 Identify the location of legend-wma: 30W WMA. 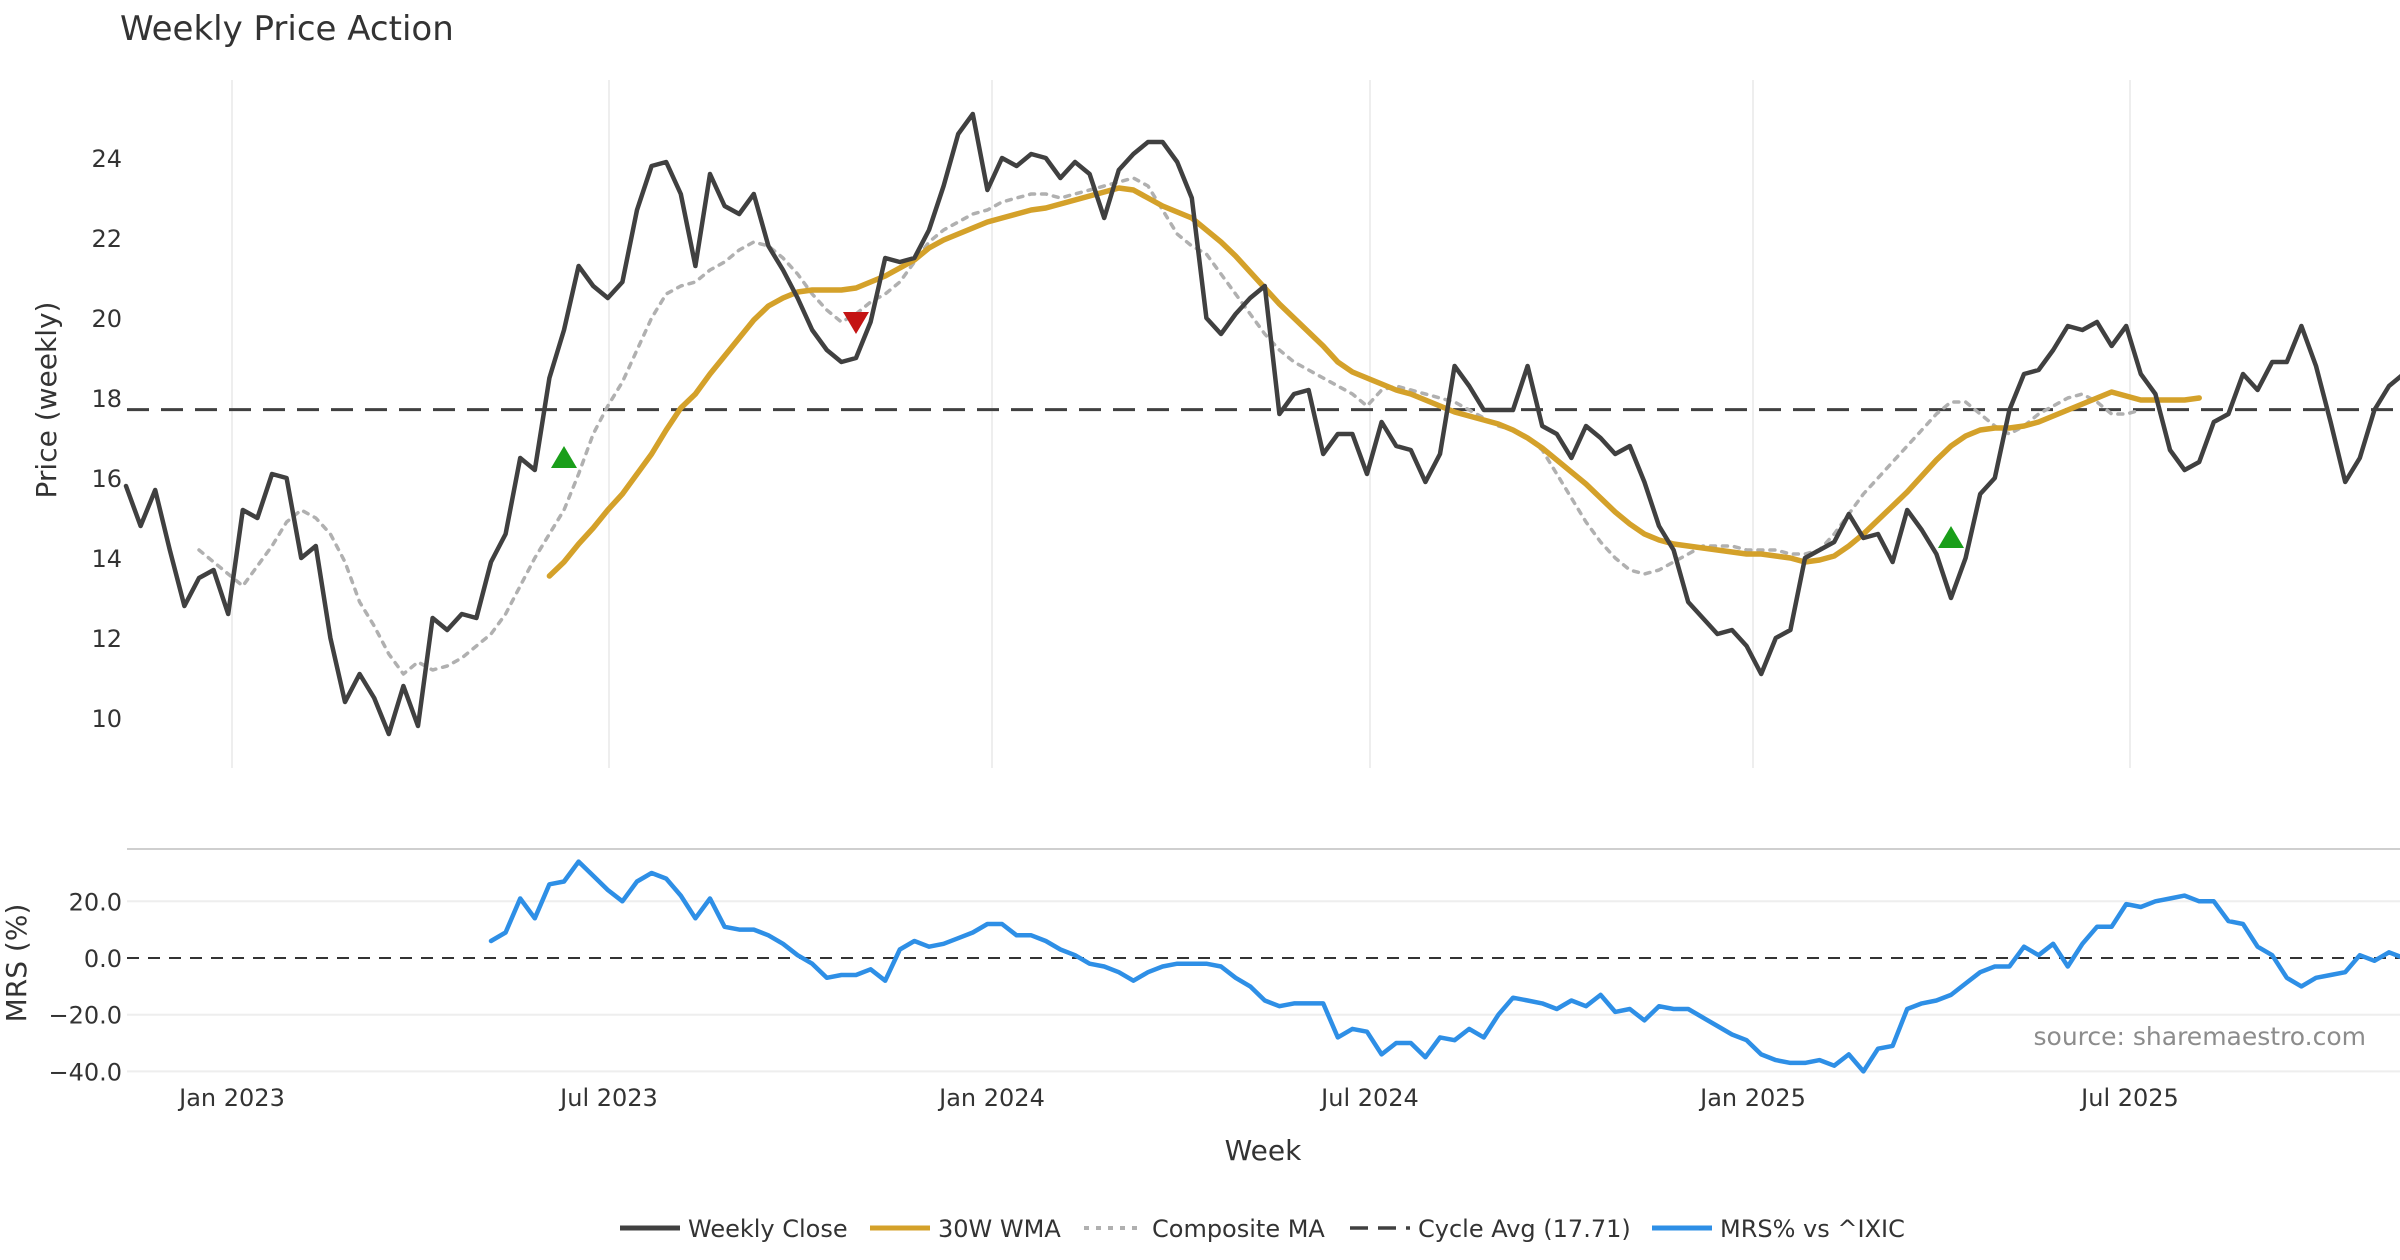
(965, 1229).